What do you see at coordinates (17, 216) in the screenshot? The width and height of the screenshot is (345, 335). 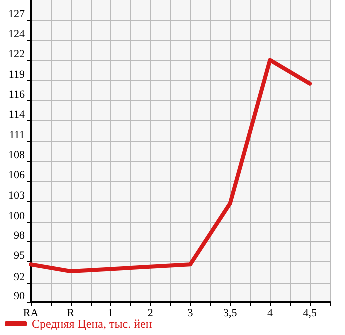 I see `y-tick-label: 100` at bounding box center [17, 216].